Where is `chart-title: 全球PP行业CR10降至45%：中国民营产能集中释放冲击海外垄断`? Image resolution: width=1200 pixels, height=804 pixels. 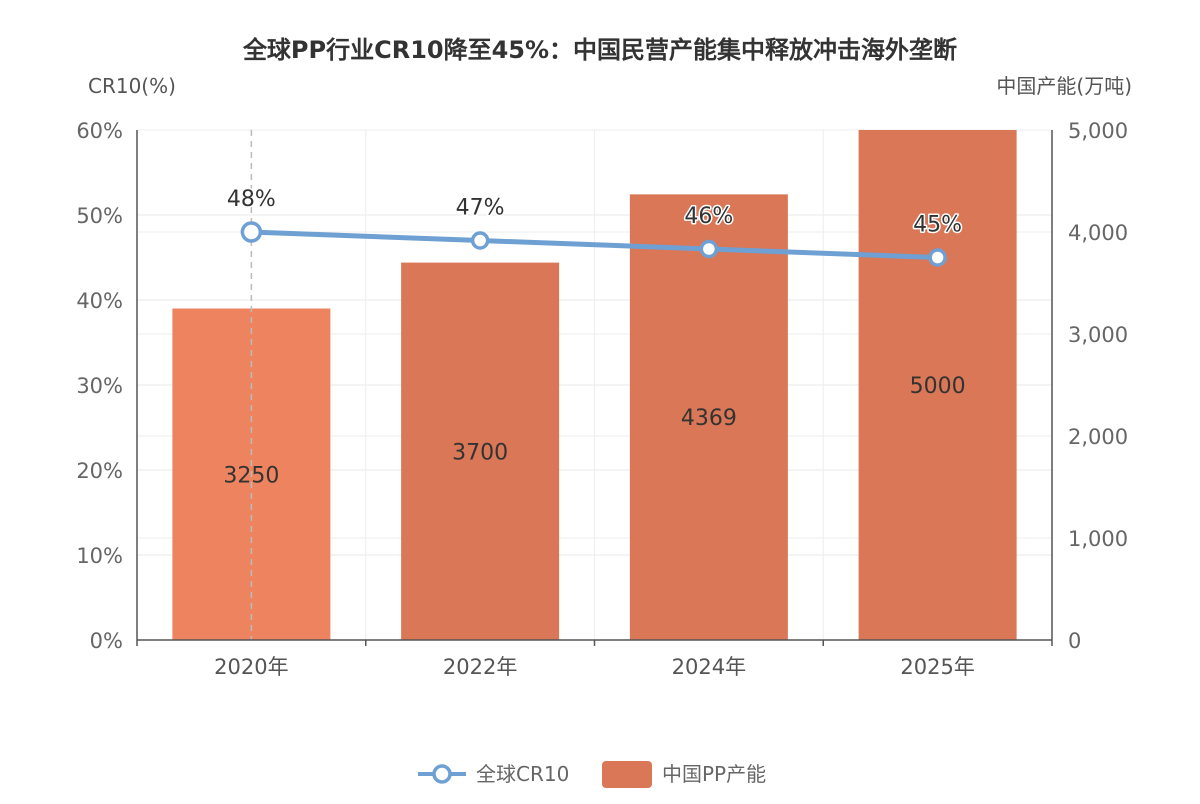 chart-title: 全球PP行业CR10降至45%：中国民营产能集中释放冲击海外垄断 is located at coordinates (599, 50).